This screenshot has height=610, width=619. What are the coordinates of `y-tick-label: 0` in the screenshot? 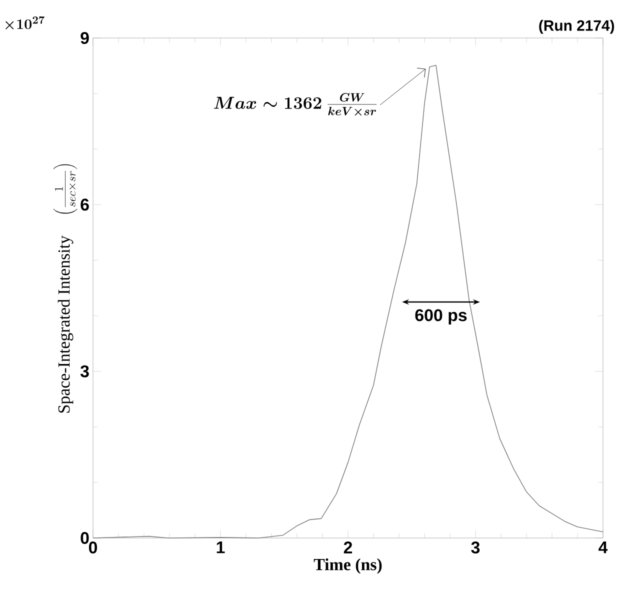 It's located at (84, 538).